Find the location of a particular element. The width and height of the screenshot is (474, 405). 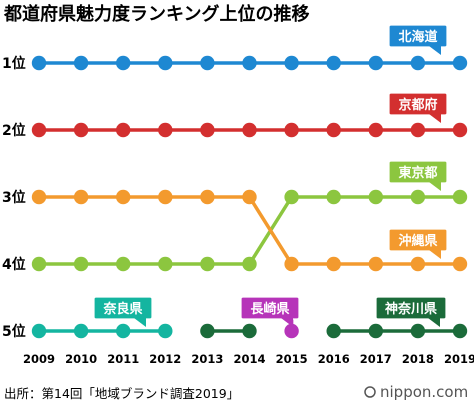

series-label-text: 長崎県 is located at coordinates (269, 309).